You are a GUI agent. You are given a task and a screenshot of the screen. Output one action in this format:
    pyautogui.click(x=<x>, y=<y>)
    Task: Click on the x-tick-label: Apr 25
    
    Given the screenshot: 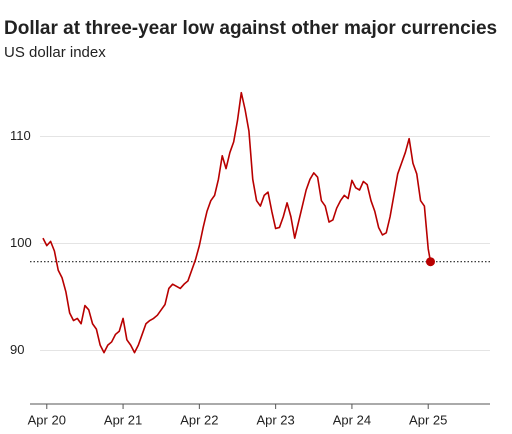 What is the action you would take?
    pyautogui.click(x=428, y=419)
    